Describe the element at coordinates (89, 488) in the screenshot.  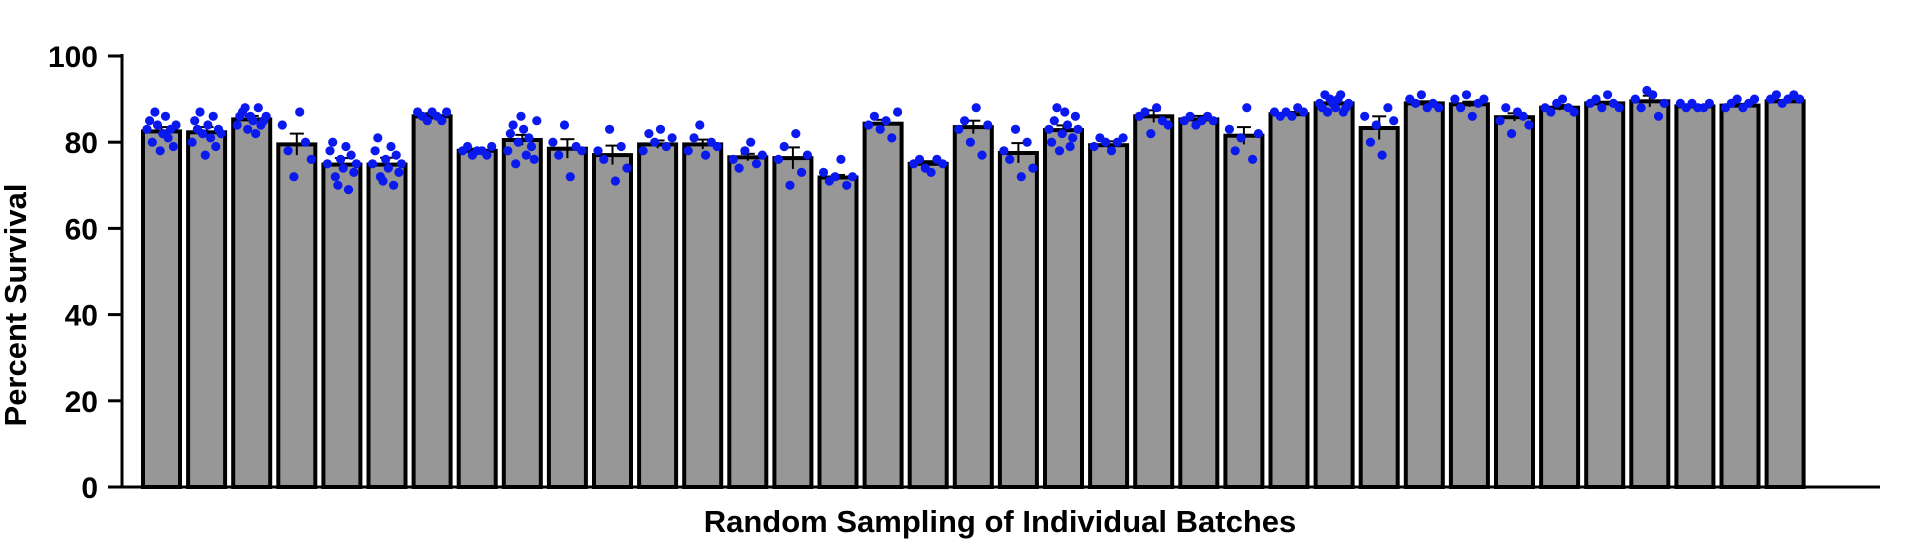
I see `y-tick-label: 0` at that location.